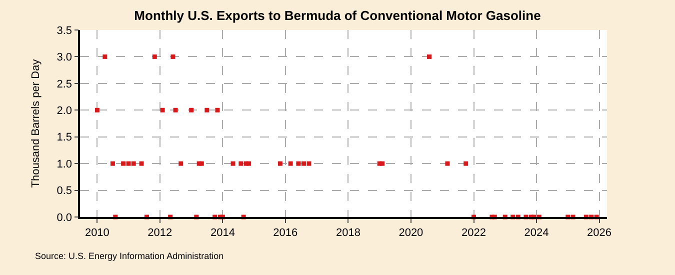  Describe the element at coordinates (129, 256) in the screenshot. I see `source-note: Source: U.S. Energy Information Administration` at that location.